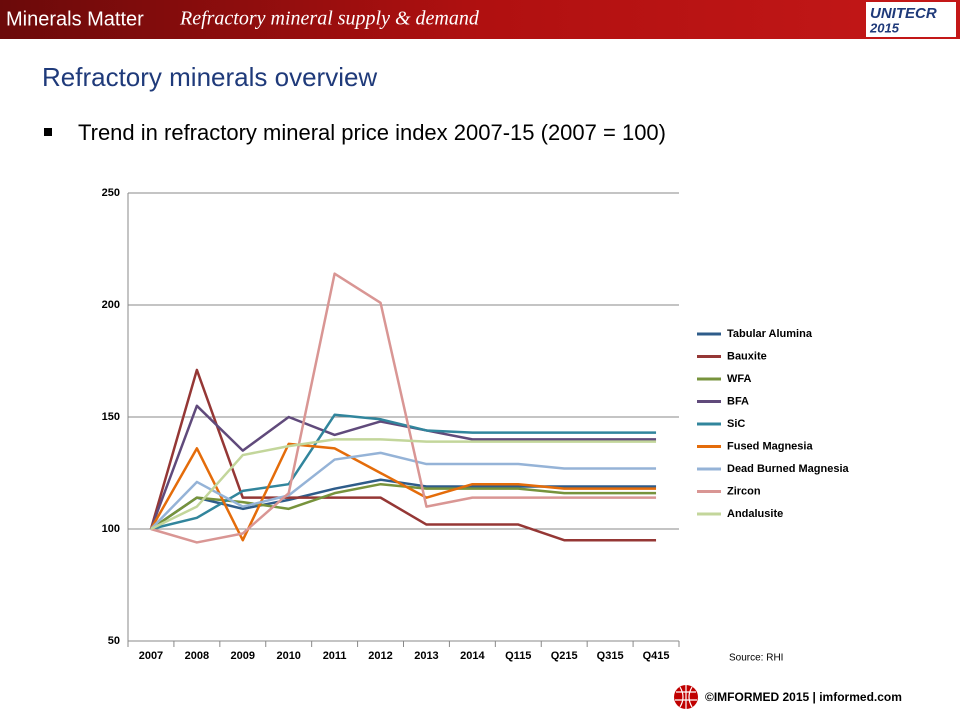  What do you see at coordinates (744, 491) in the screenshot?
I see `legend-label: Zircon` at bounding box center [744, 491].